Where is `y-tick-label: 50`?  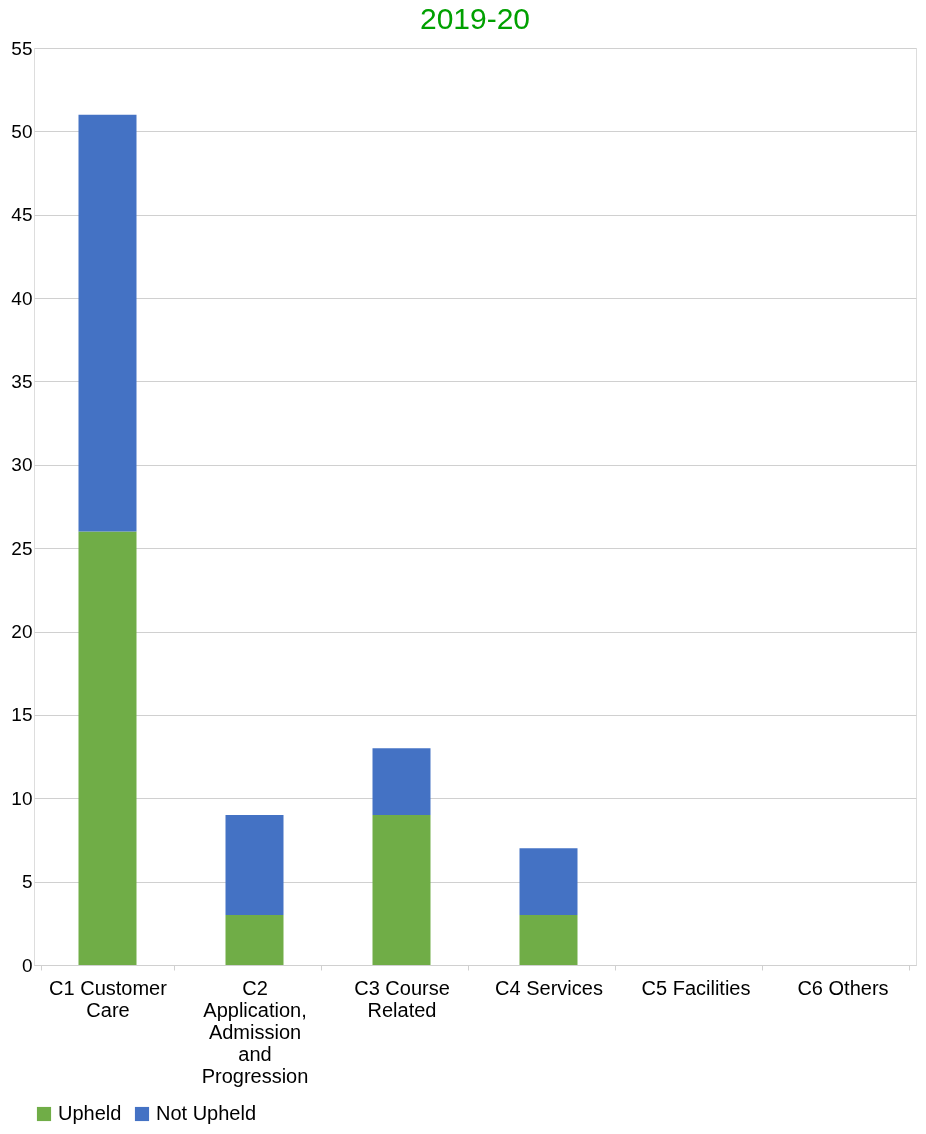 y-tick-label: 50 is located at coordinates (22, 131).